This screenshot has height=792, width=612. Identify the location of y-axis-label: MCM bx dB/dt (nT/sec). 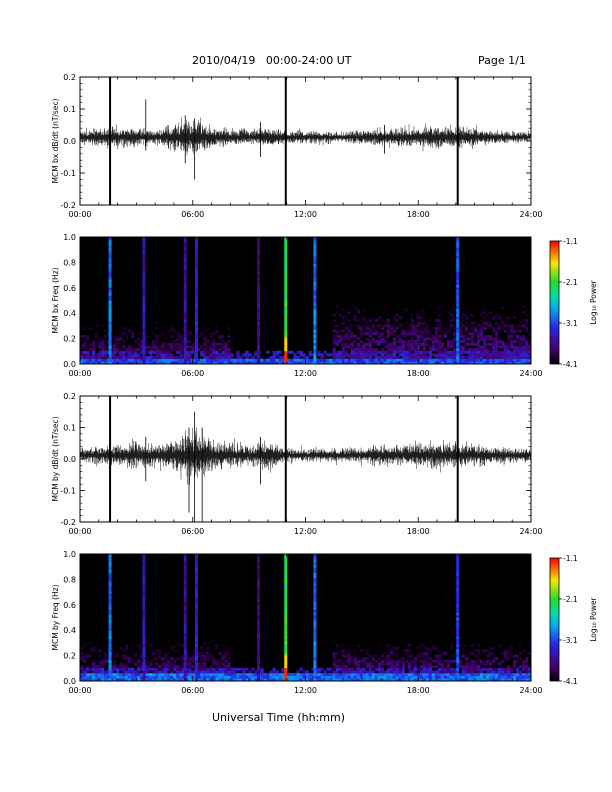
(55, 140).